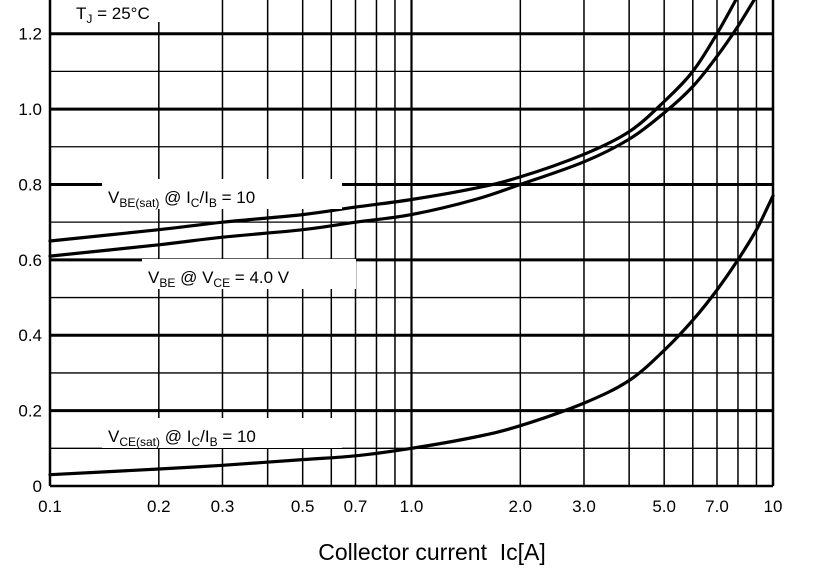 This screenshot has width=820, height=580. I want to click on x-tick-label: 10, so click(773, 506).